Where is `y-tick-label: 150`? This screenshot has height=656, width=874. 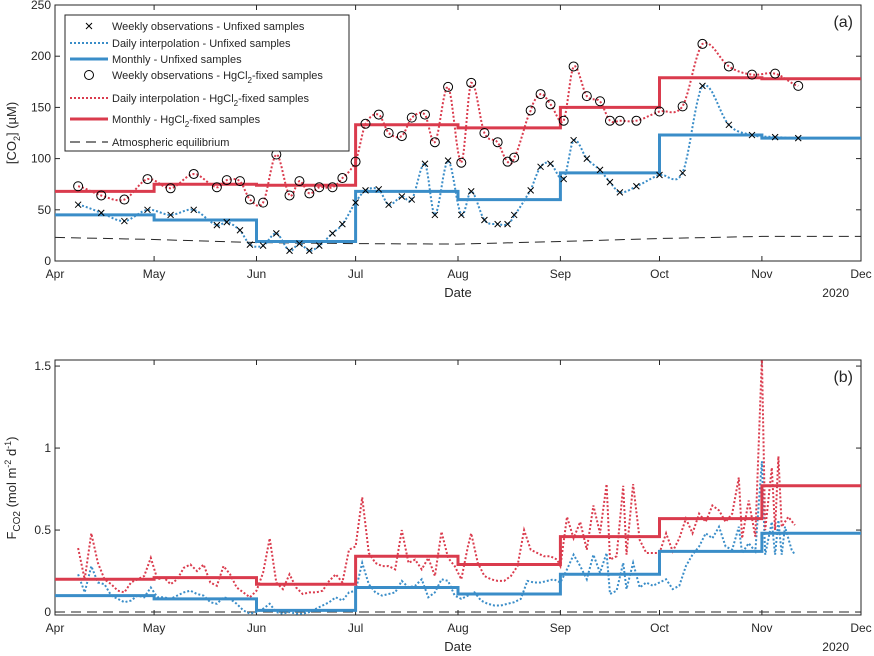 y-tick-label: 150 is located at coordinates (41, 107).